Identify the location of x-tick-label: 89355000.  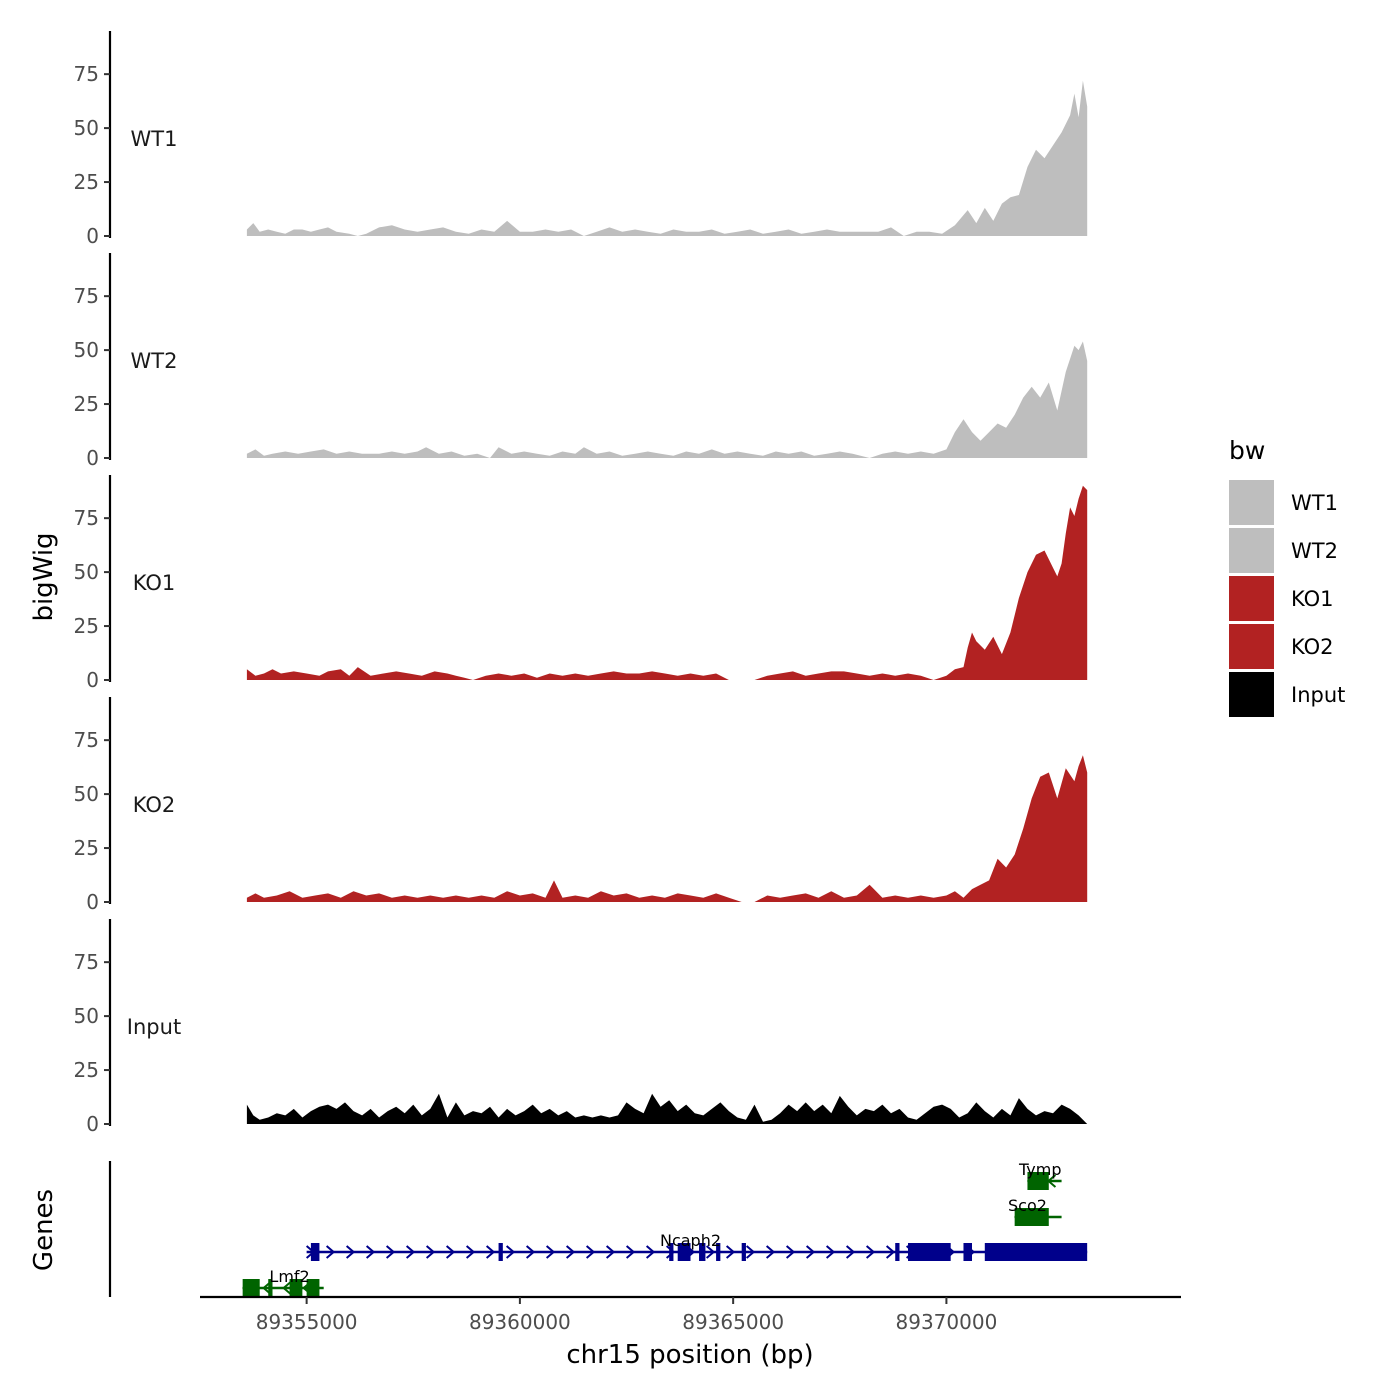
(307, 1322).